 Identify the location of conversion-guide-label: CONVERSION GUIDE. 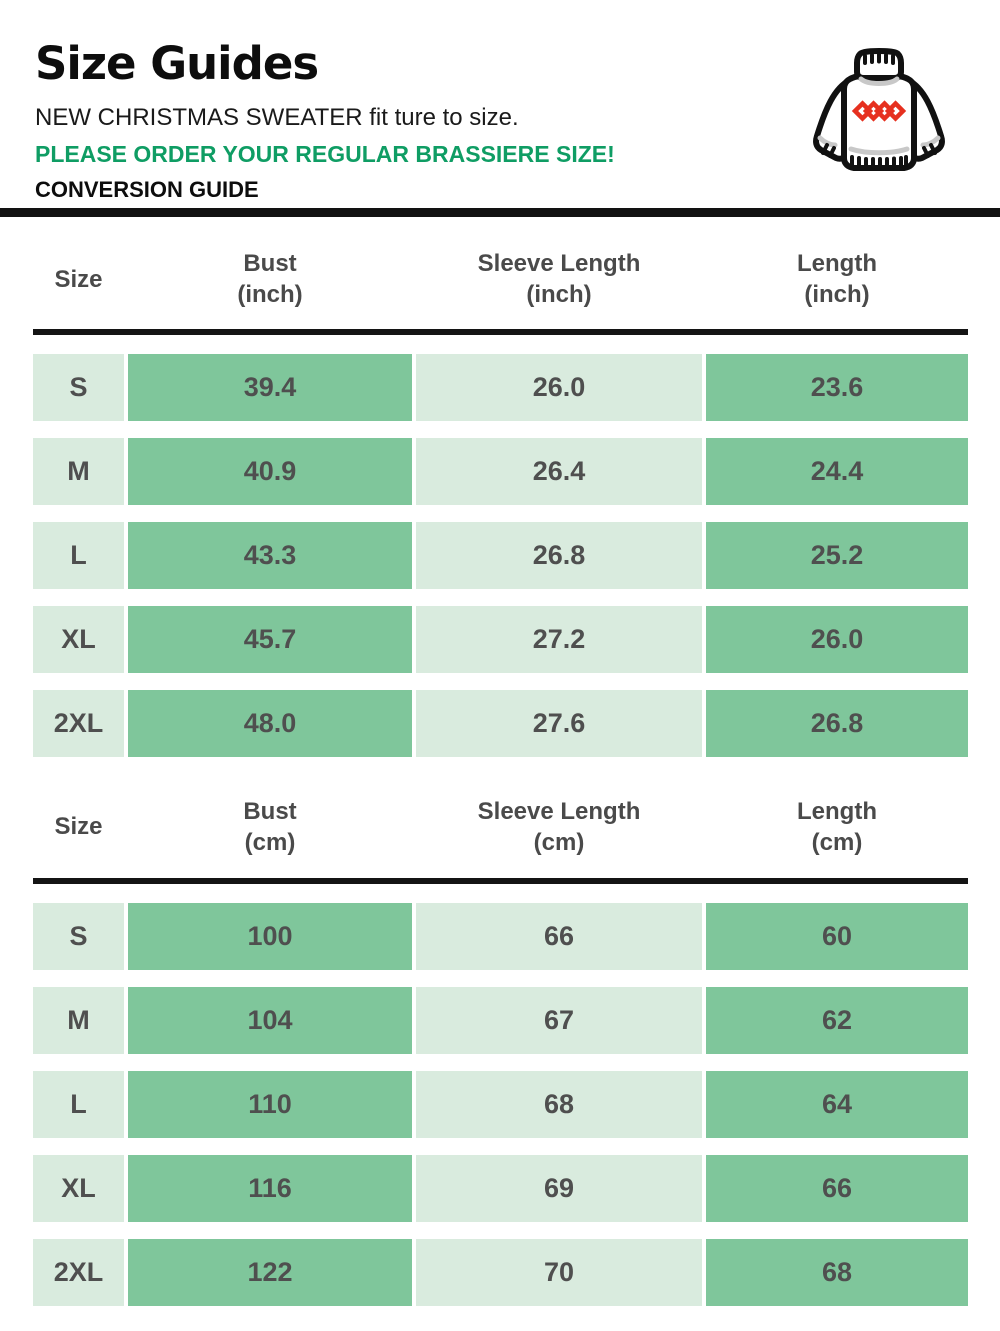
(147, 189).